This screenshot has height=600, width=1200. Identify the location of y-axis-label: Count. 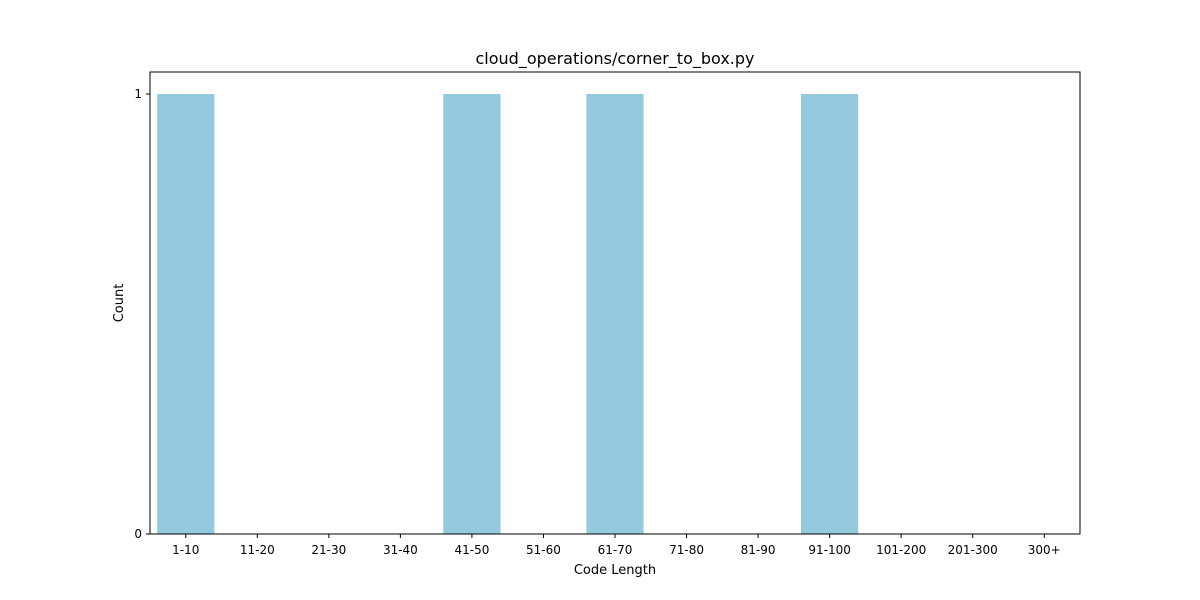
(119, 303).